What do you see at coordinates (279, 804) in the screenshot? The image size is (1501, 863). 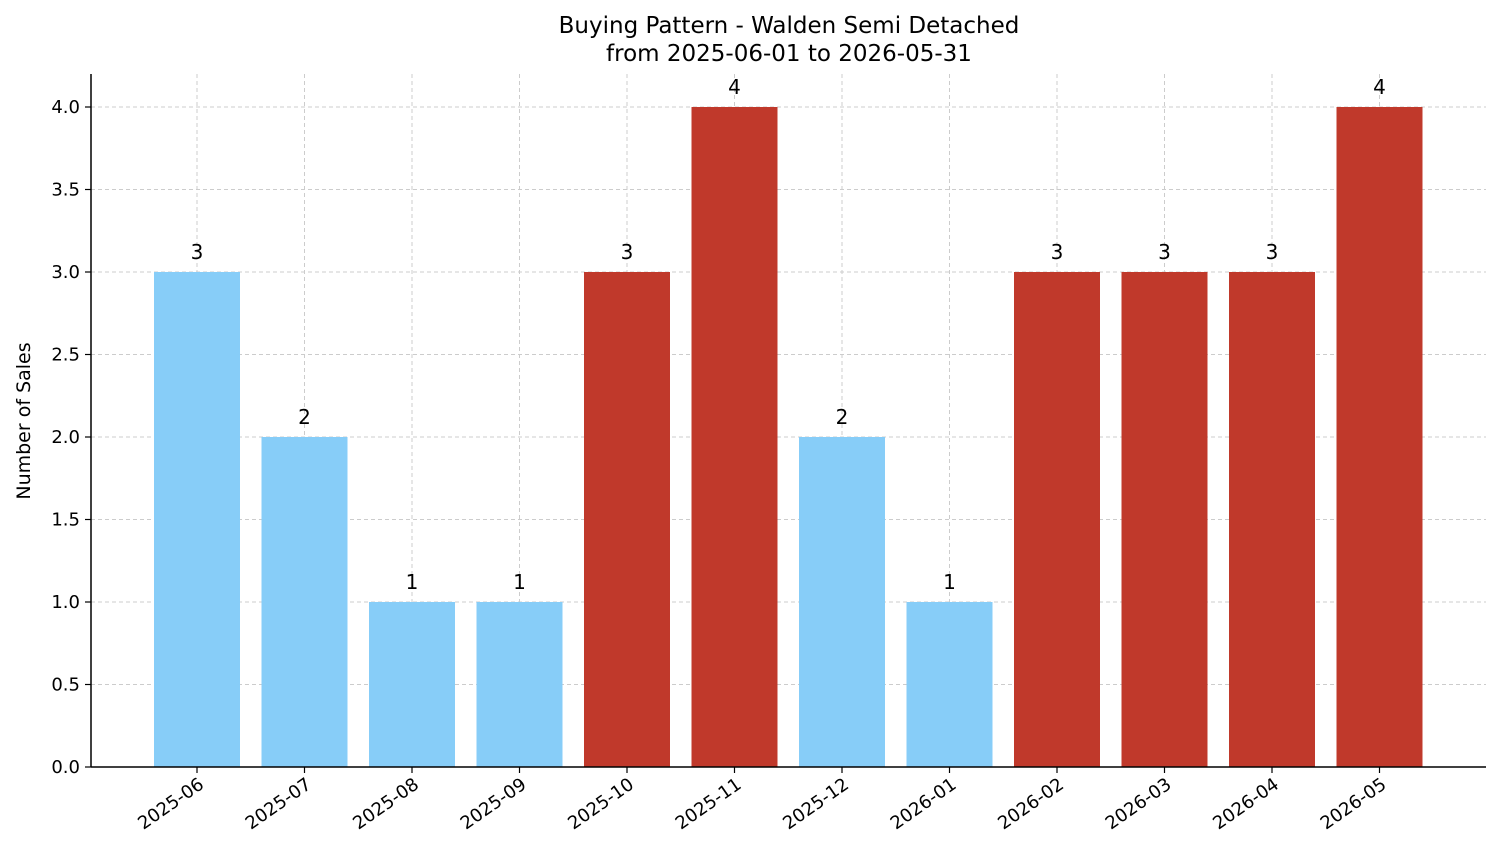 I see `x-tick-label: 2025-07` at bounding box center [279, 804].